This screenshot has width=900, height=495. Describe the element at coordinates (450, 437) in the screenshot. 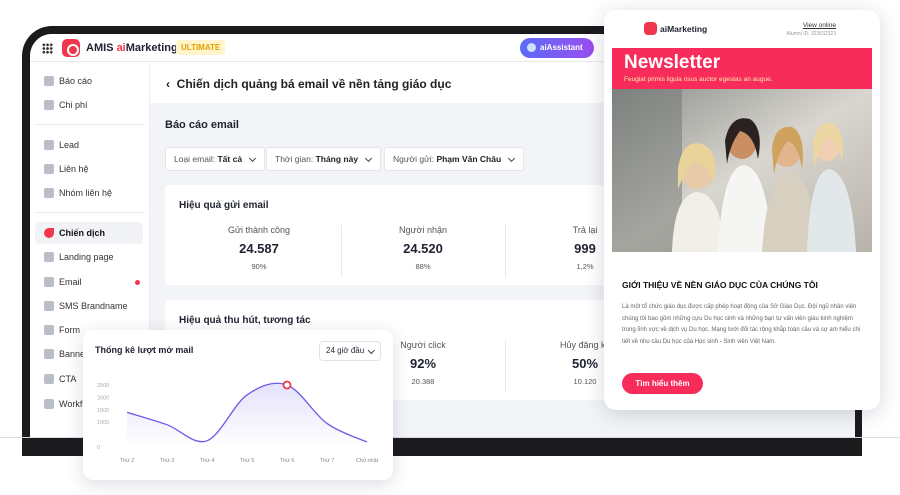

I see `floor-line` at that location.